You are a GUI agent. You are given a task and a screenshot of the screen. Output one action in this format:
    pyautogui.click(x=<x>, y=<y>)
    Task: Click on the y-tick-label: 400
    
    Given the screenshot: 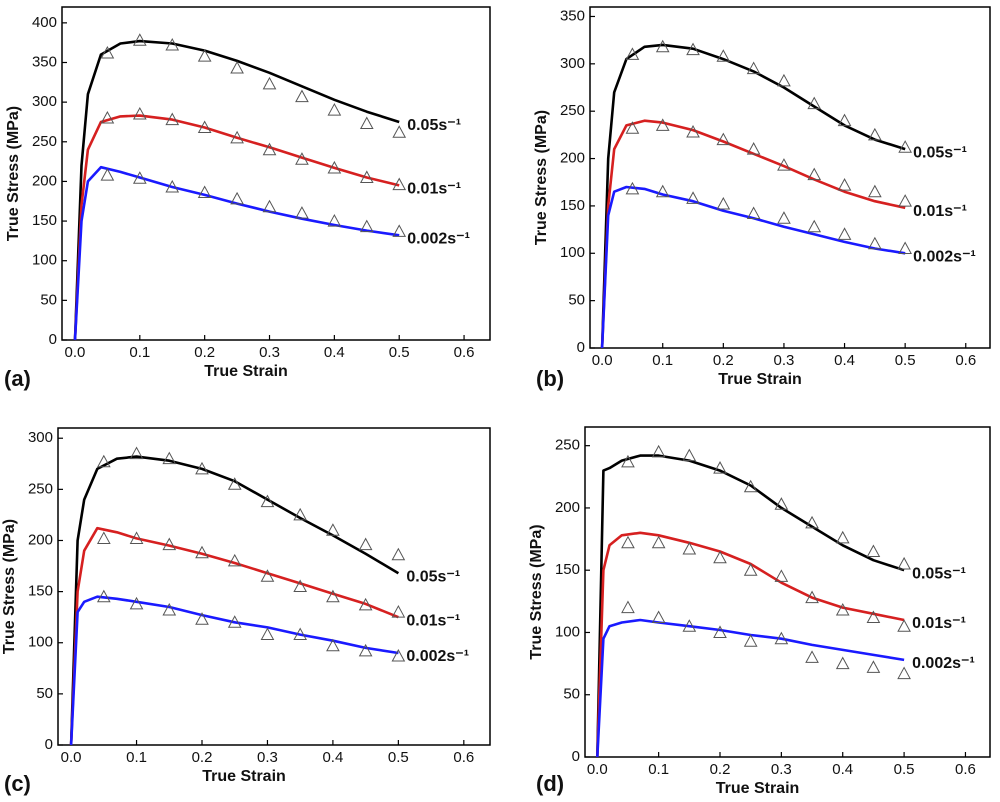 What is the action you would take?
    pyautogui.click(x=44, y=22)
    